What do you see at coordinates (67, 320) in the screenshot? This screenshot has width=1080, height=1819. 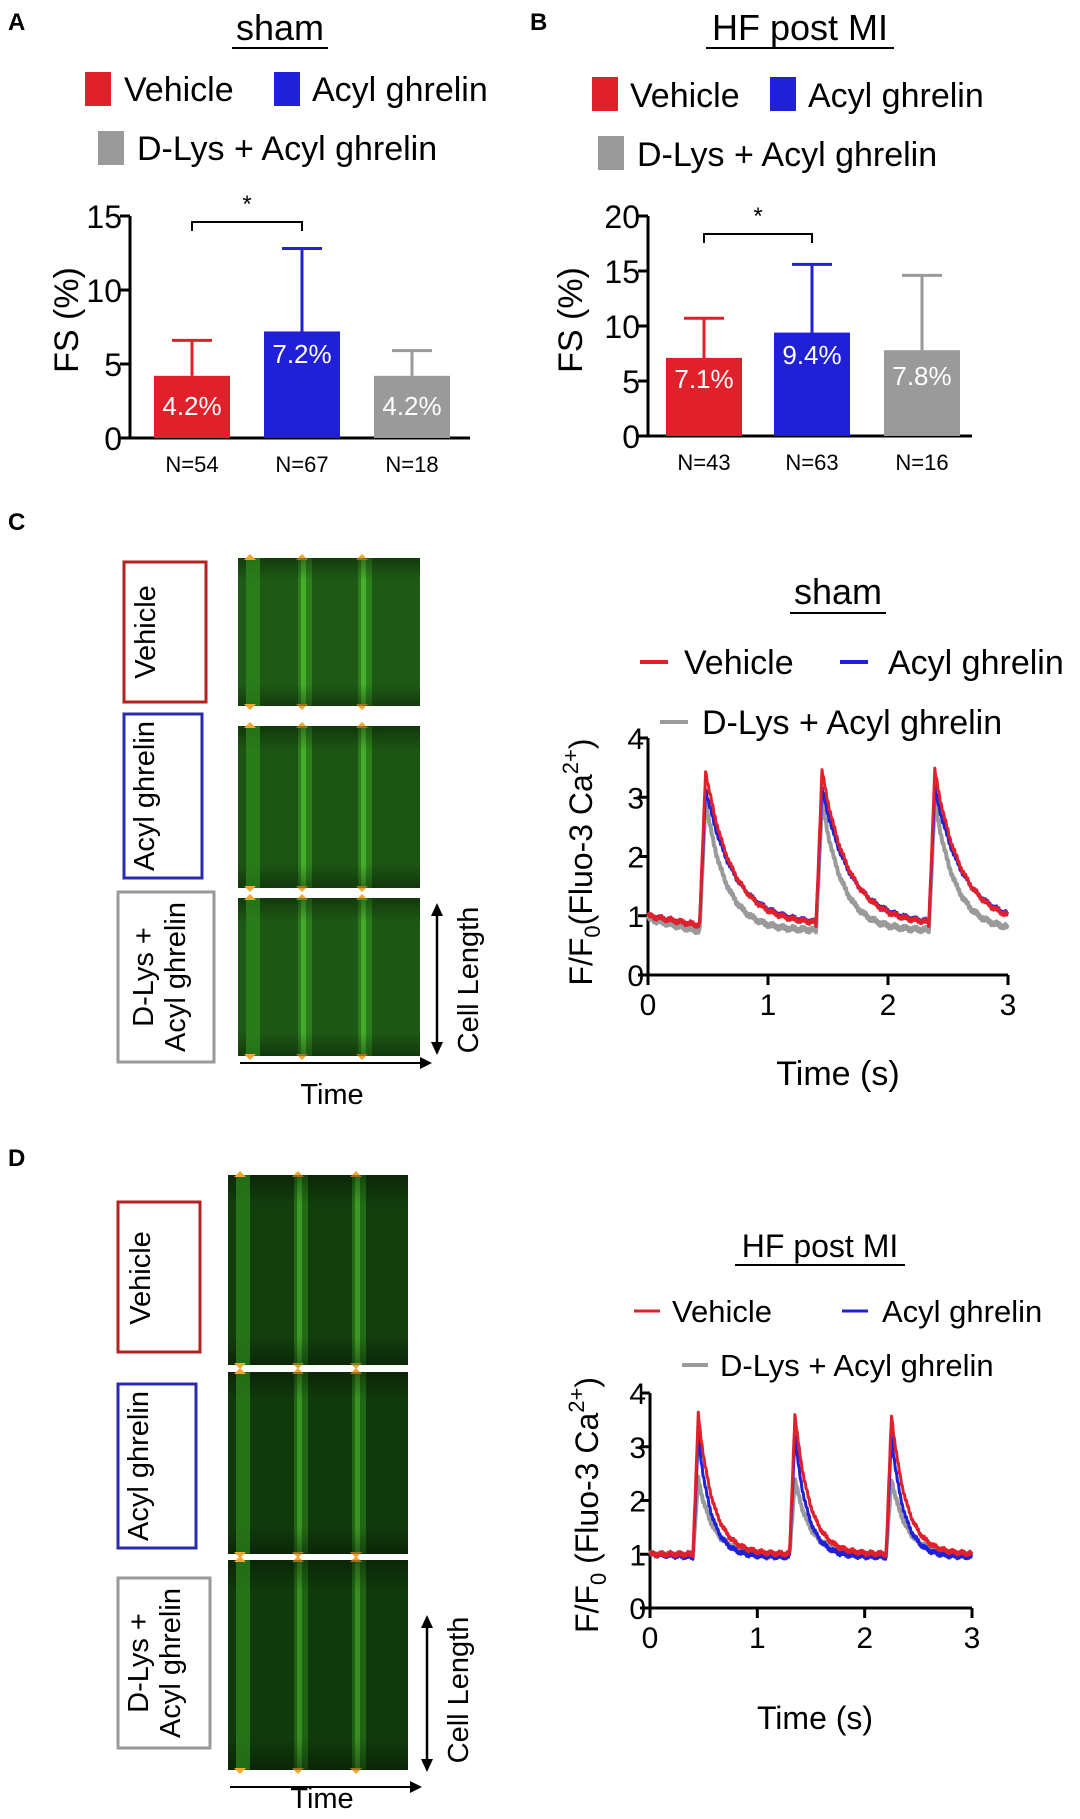 I see `panel-a-ylabel: FS (%)` at bounding box center [67, 320].